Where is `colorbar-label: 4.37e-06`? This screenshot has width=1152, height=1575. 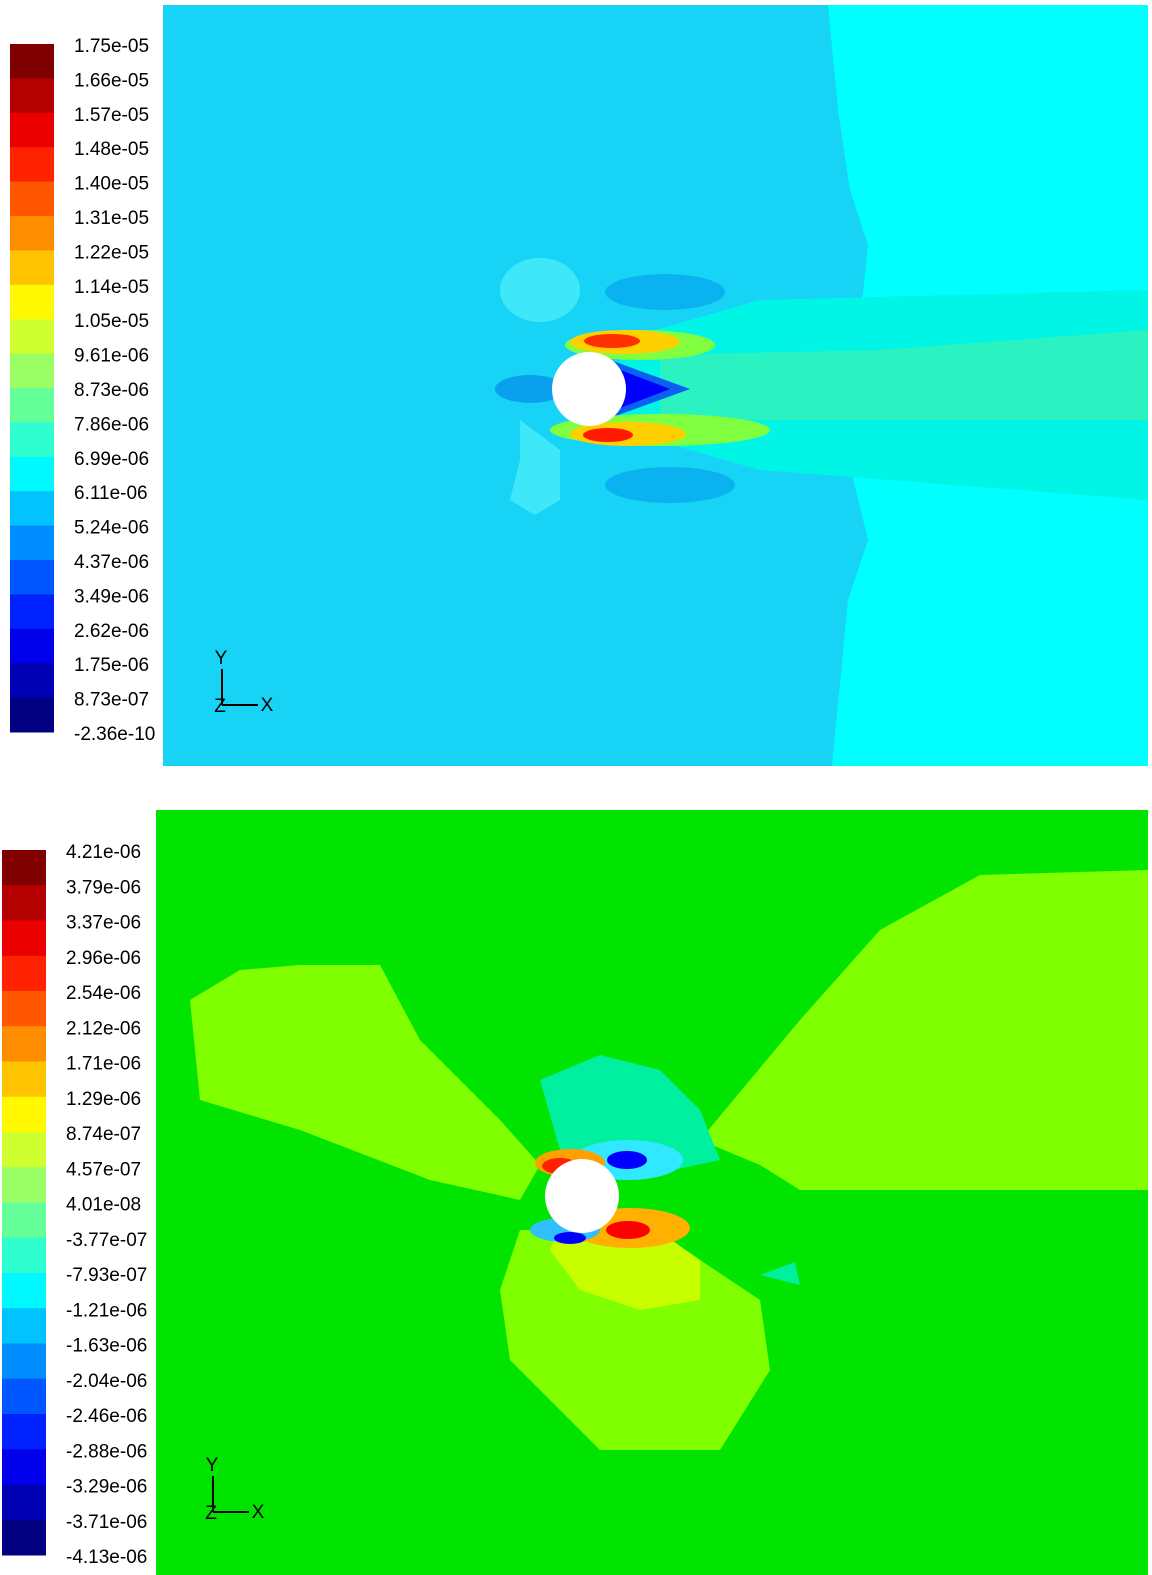 colorbar-label: 4.37e-06 is located at coordinates (111, 562).